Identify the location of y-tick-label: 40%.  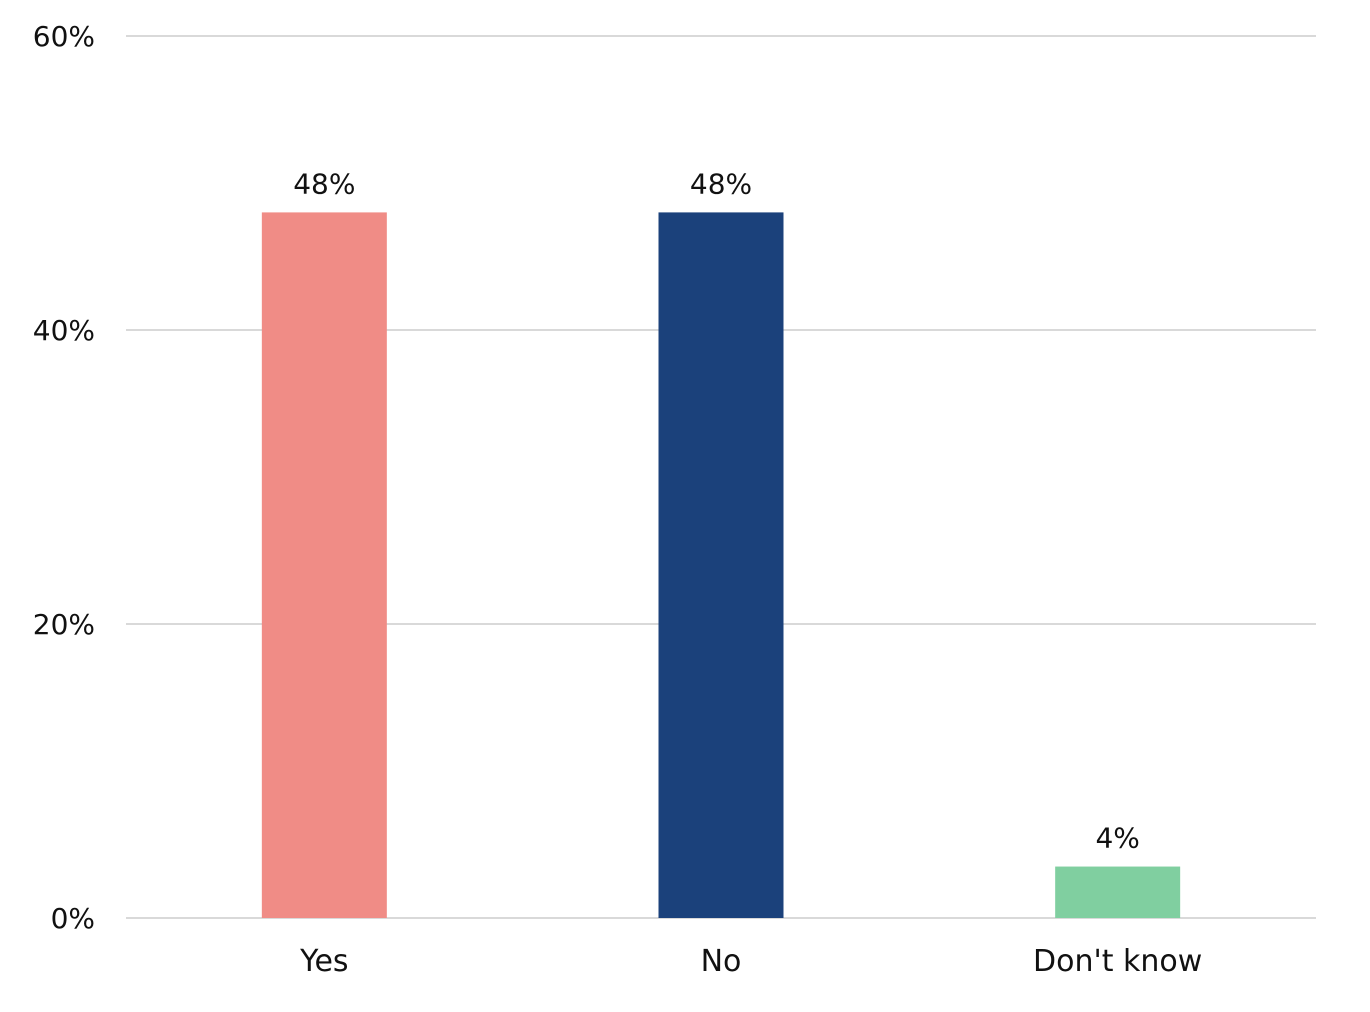
(64, 330).